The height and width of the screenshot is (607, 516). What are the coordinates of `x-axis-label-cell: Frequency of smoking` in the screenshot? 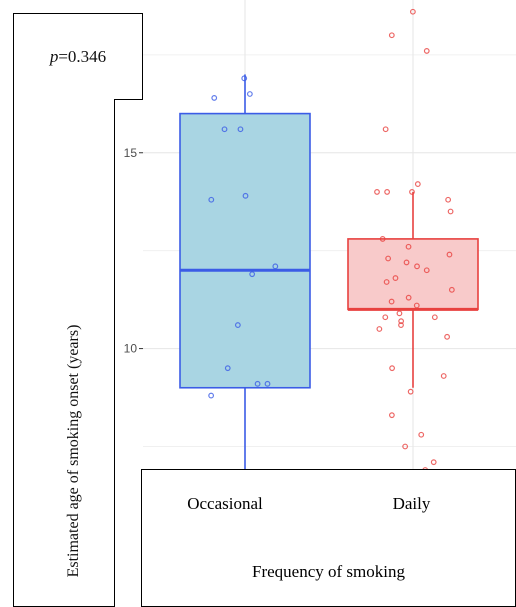 It's located at (328, 572).